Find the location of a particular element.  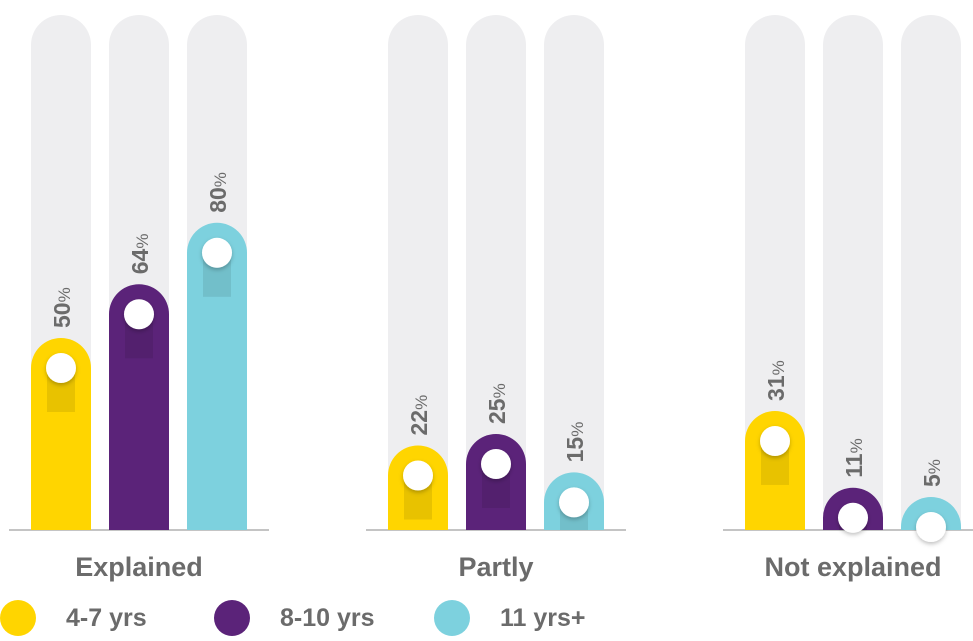

data-label-value: 5 is located at coordinates (932, 480).